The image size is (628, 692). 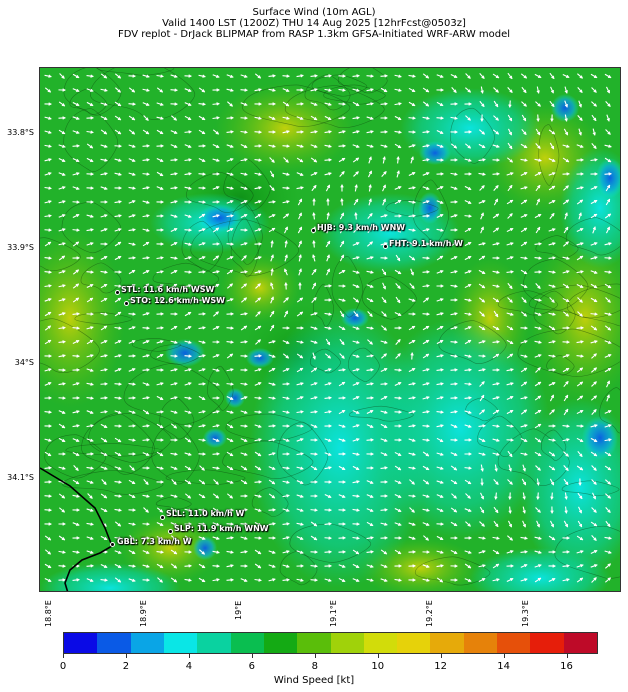 I want to click on station-marker-fht, so click(x=385, y=246).